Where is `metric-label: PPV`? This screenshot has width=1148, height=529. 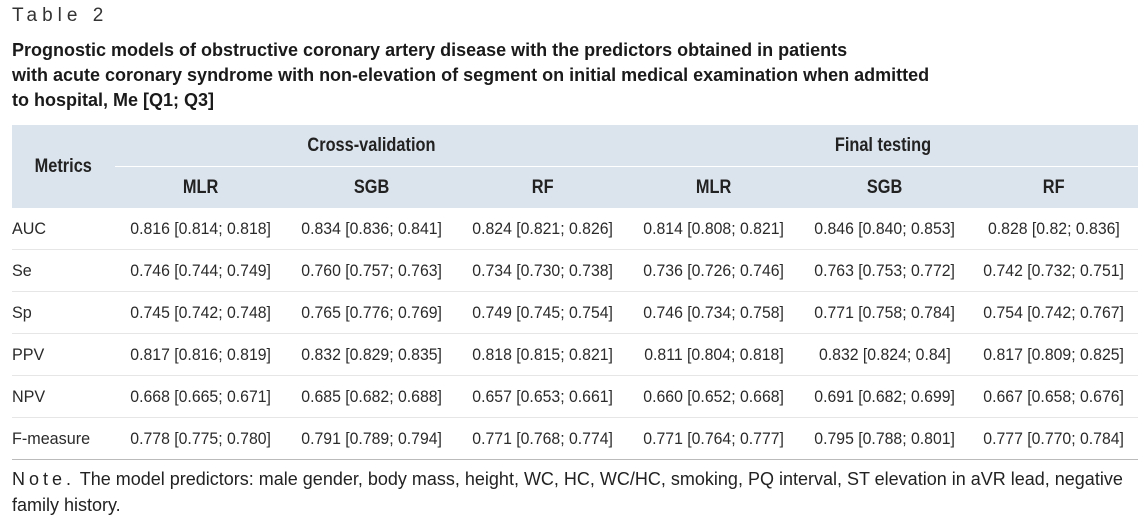 metric-label: PPV is located at coordinates (63, 354).